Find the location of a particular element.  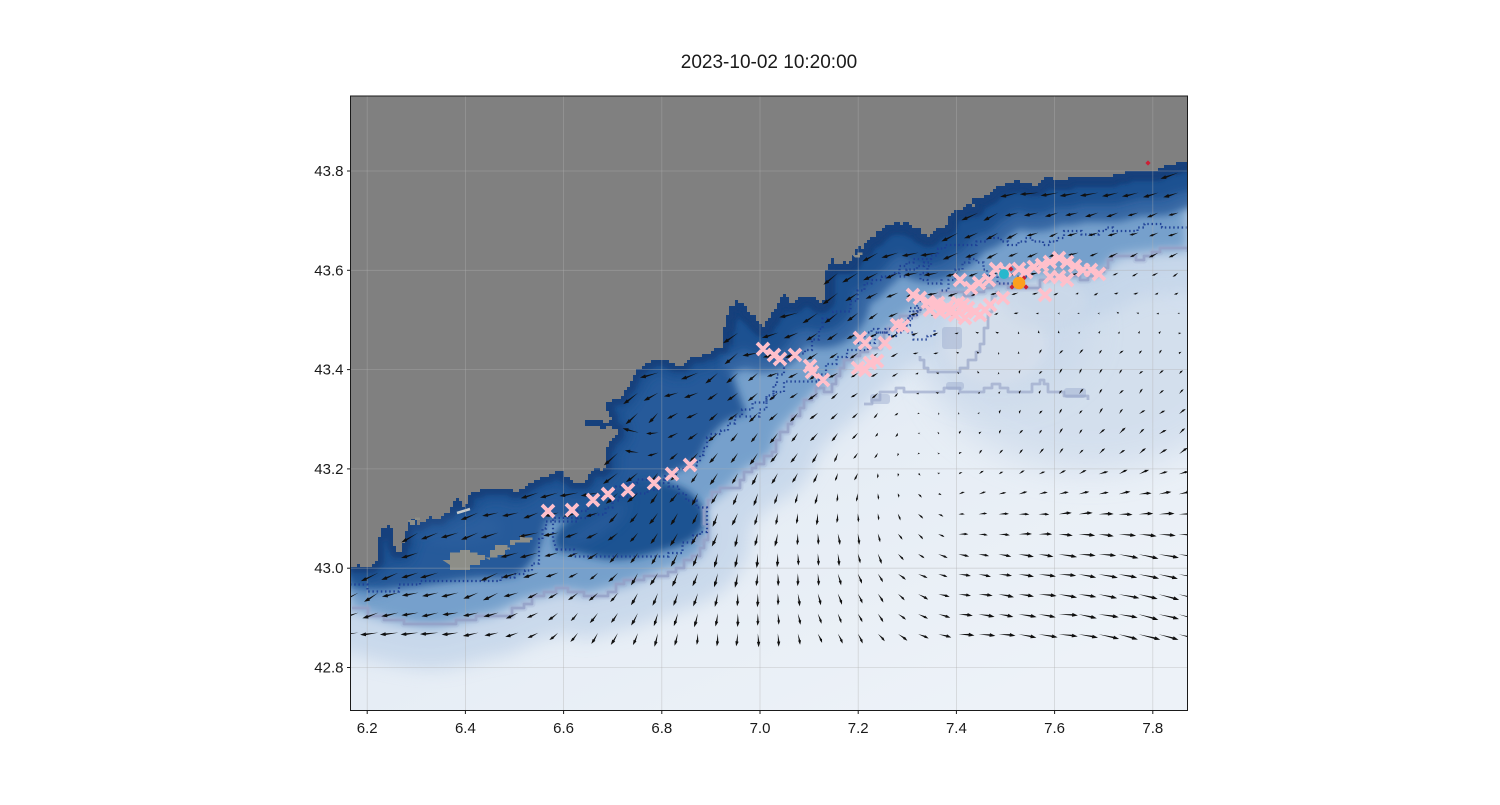

svg-text: 2023-10-02 10:20:00 is located at coordinates (769, 62).